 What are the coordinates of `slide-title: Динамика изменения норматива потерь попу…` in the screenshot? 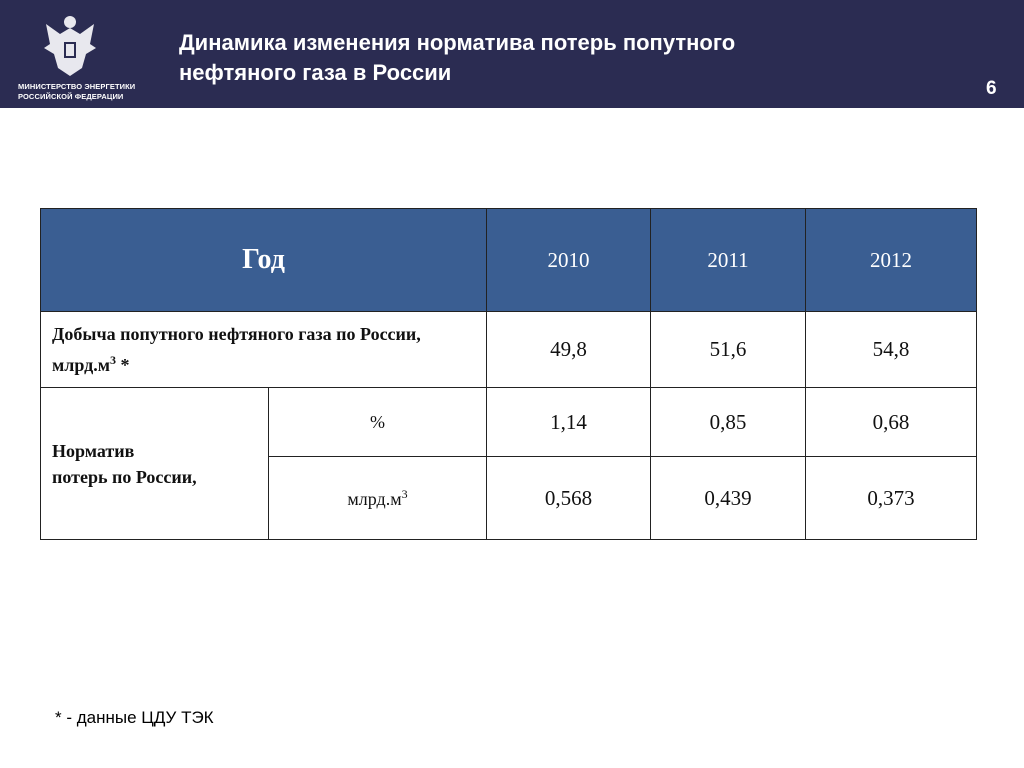 It's located at (457, 58).